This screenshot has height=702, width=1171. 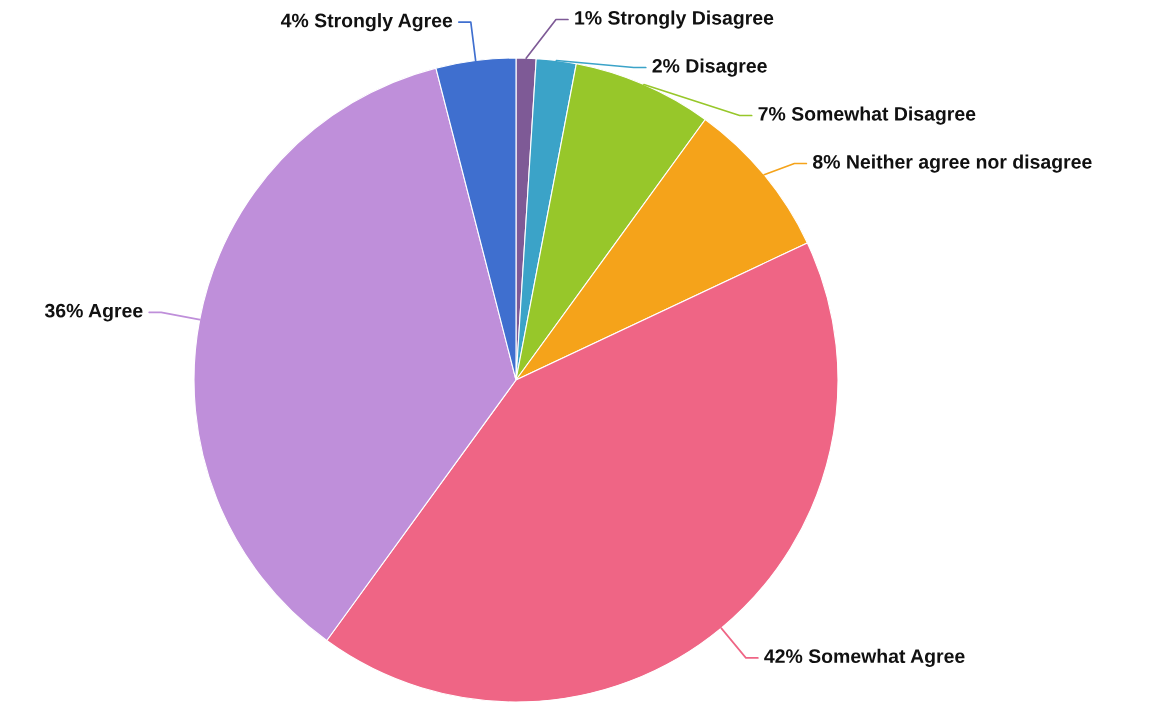 I want to click on slice-label: 36% Agree, so click(x=93, y=312).